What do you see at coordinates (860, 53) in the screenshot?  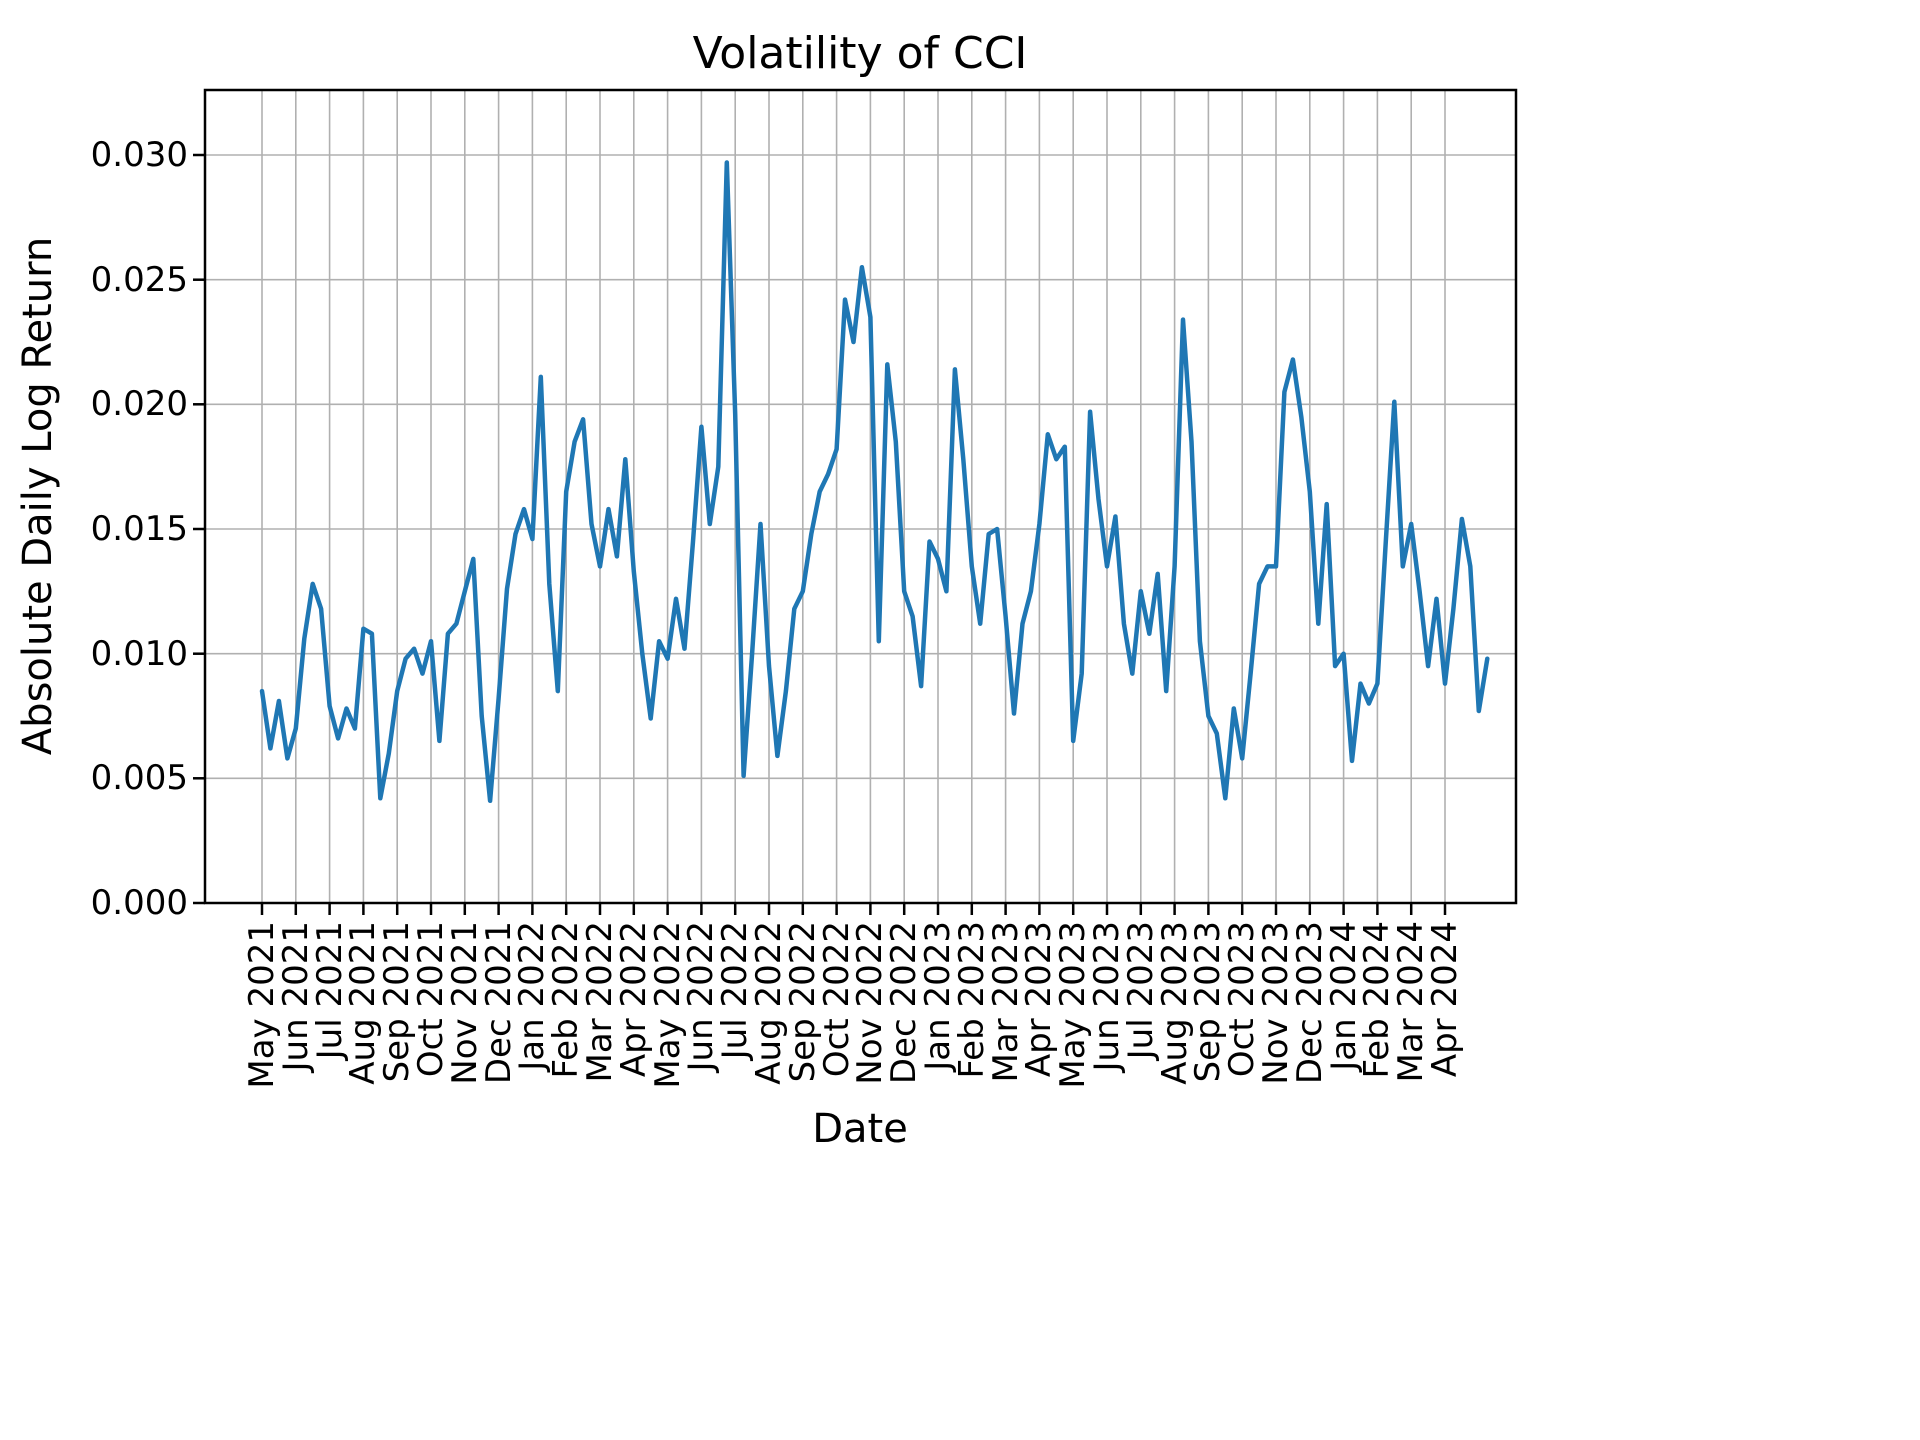 I see `chart-title: Volatility of CCI` at bounding box center [860, 53].